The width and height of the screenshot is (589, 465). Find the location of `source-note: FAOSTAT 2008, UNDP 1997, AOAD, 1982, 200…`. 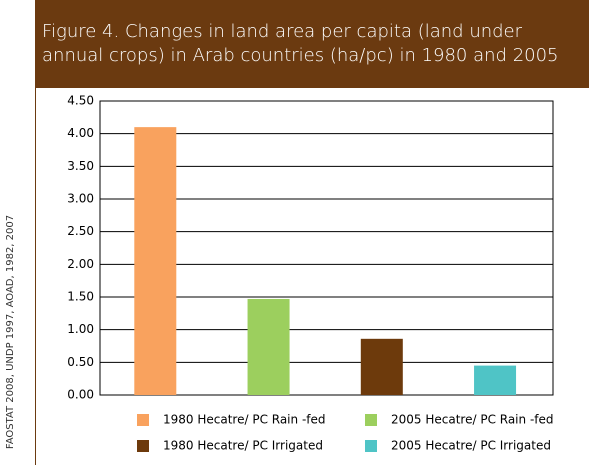

source-note: FAOSTAT 2008, UNDP 1997, AOAD, 1982, 200… is located at coordinates (10, 332).